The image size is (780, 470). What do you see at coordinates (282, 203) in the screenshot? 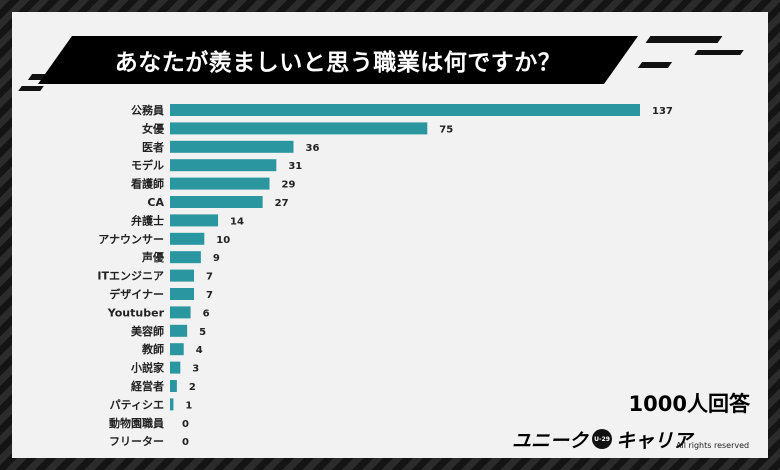
I see `value-label: 27` at bounding box center [282, 203].